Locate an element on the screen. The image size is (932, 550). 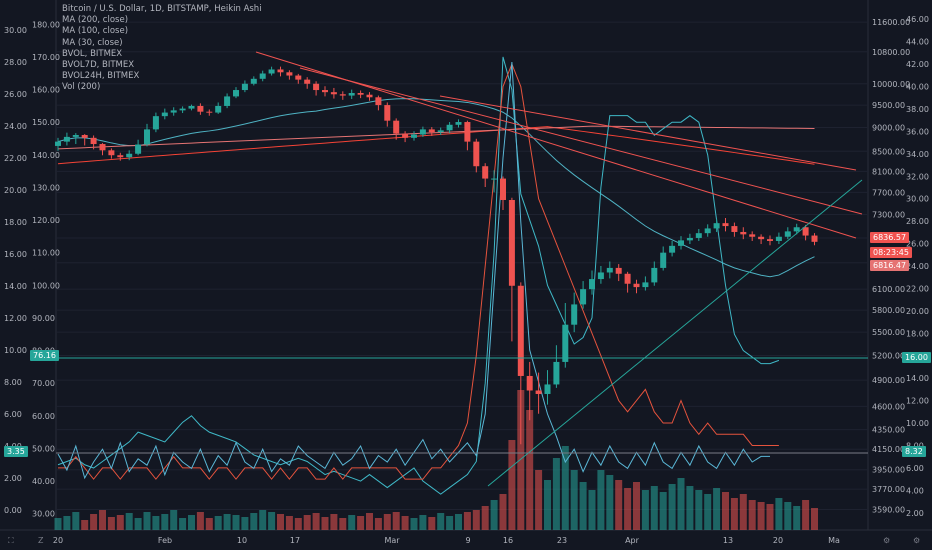
camera-icon: ⚙ is located at coordinates (887, 540).